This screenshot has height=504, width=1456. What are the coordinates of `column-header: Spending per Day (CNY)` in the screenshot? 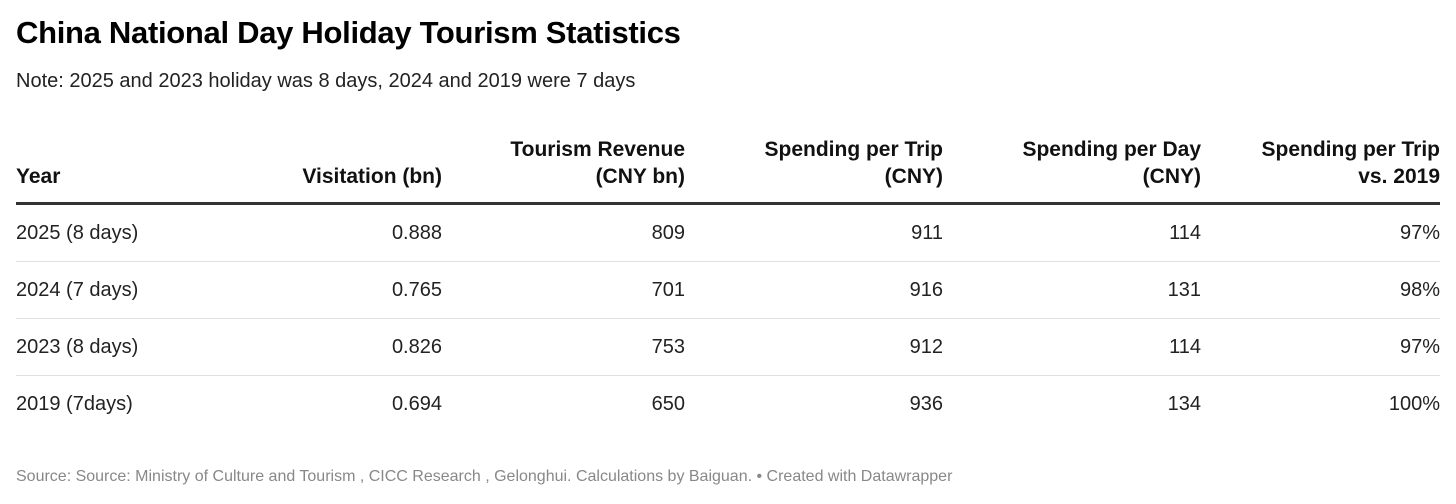 It's located at (1072, 170).